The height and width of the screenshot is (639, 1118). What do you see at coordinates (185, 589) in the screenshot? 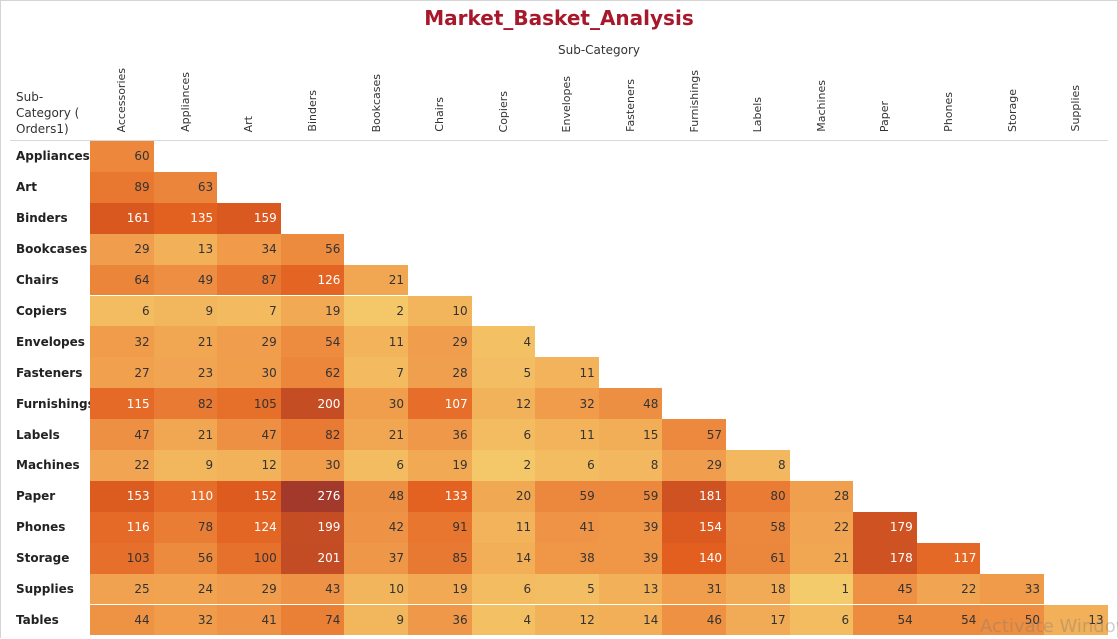
I see `heatmap-cell: 24` at bounding box center [185, 589].